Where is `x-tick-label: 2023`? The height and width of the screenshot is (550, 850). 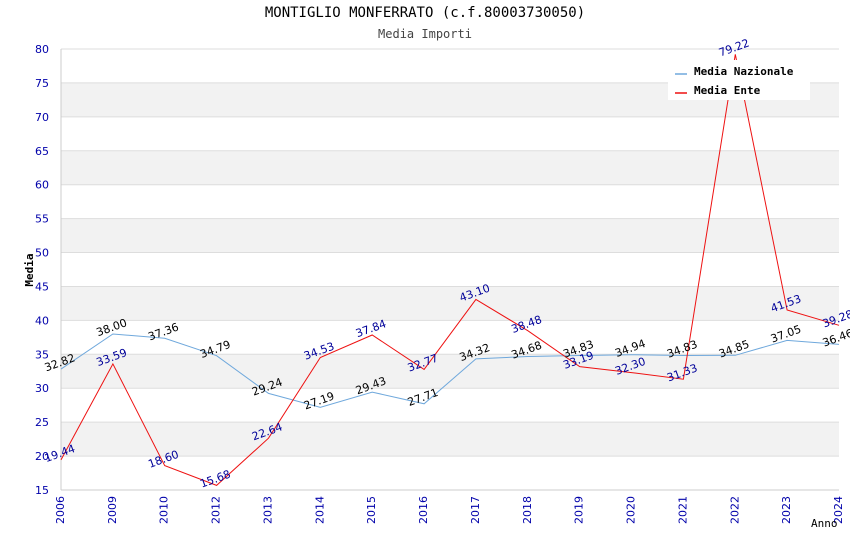
x-tick-label: 2023 is located at coordinates (786, 510).